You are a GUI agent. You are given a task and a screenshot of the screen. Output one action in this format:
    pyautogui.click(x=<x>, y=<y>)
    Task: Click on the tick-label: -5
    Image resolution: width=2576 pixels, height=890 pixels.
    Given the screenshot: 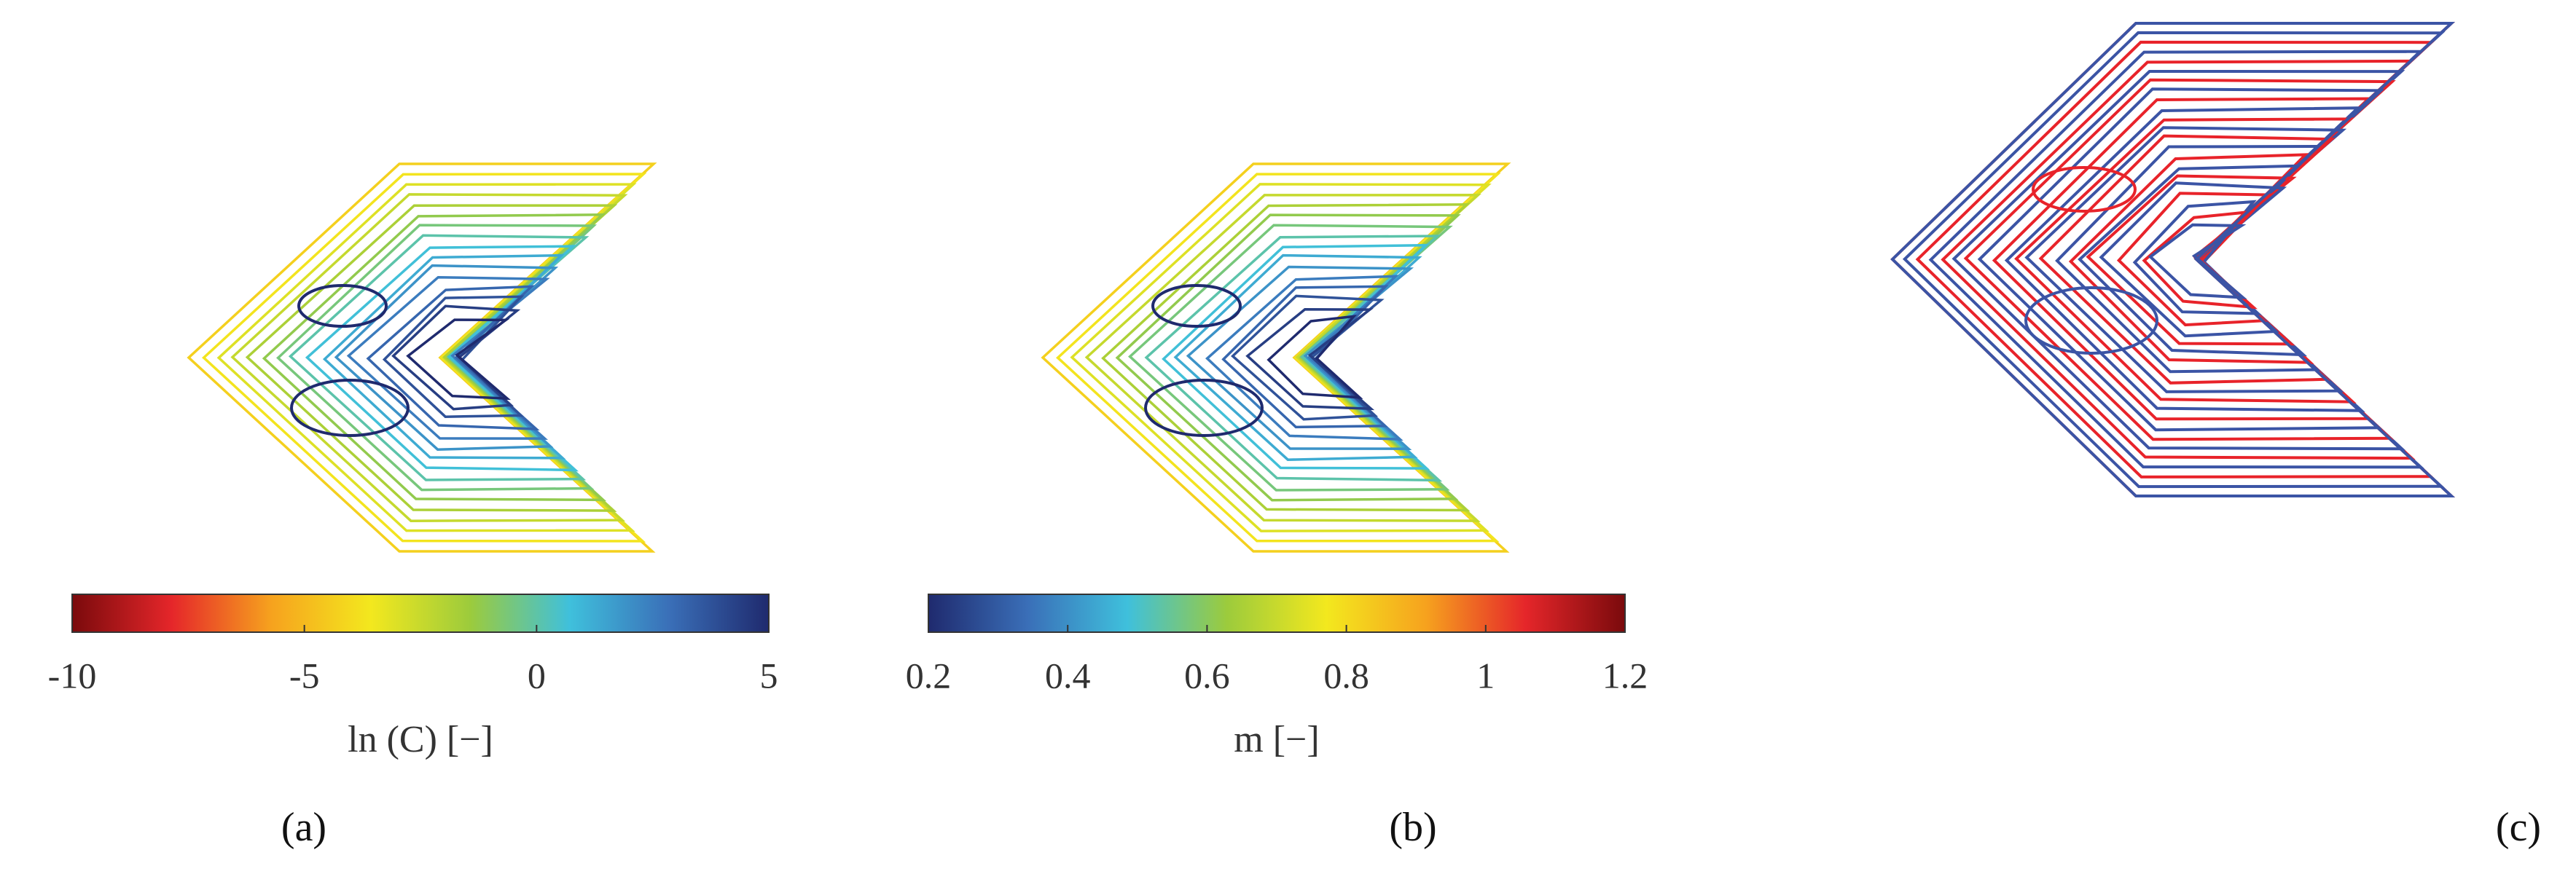 What is the action you would take?
    pyautogui.click(x=304, y=675)
    